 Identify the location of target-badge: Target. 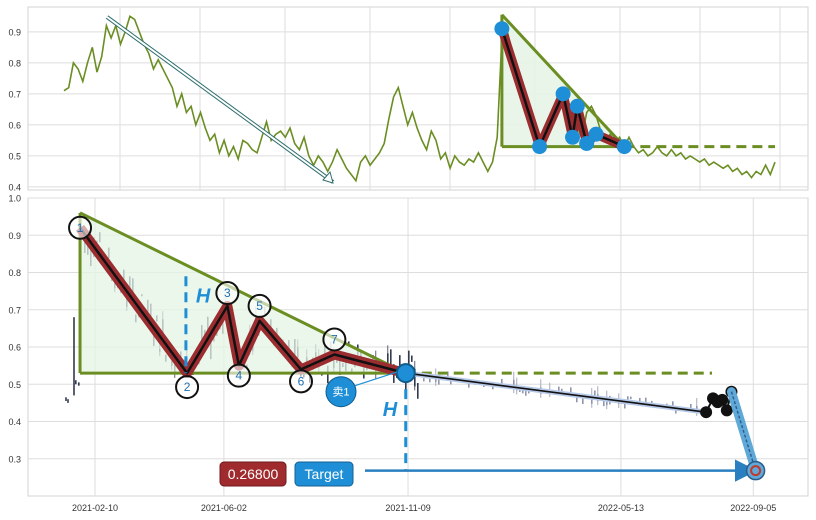
(324, 474).